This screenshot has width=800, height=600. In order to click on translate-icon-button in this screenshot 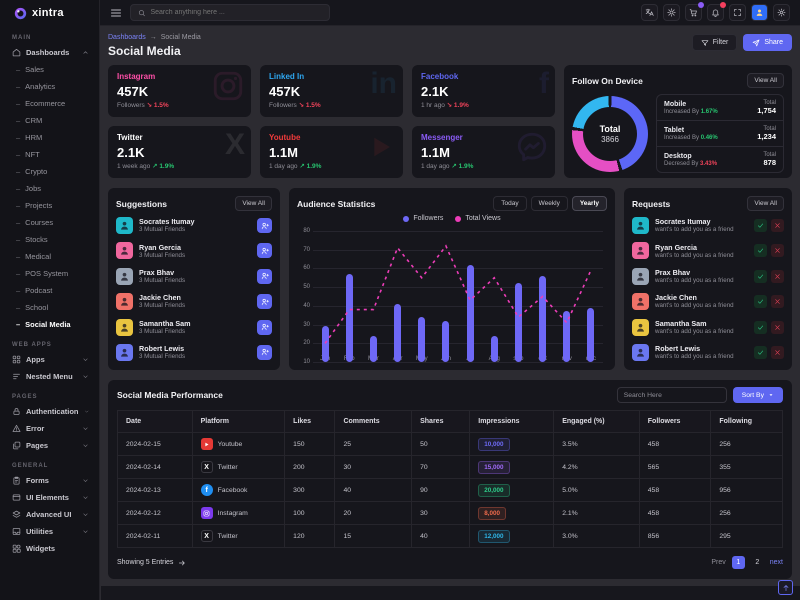, I will do `click(649, 12)`.